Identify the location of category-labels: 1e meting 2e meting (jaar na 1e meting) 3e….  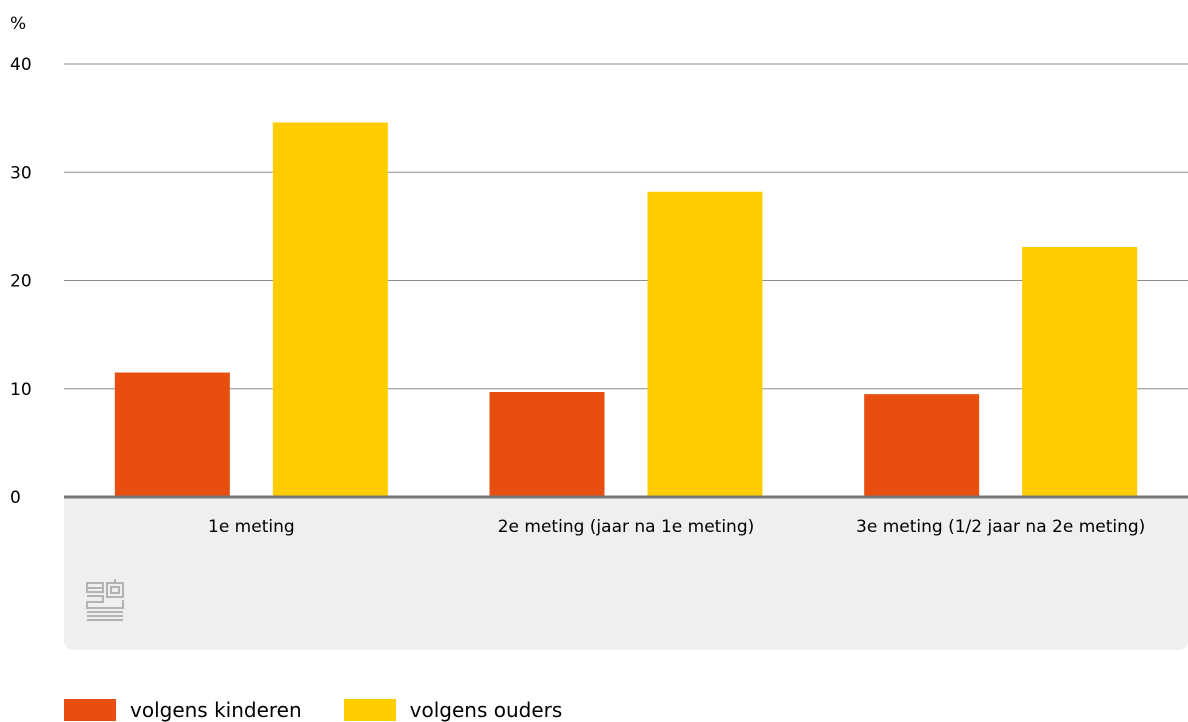
(676, 527).